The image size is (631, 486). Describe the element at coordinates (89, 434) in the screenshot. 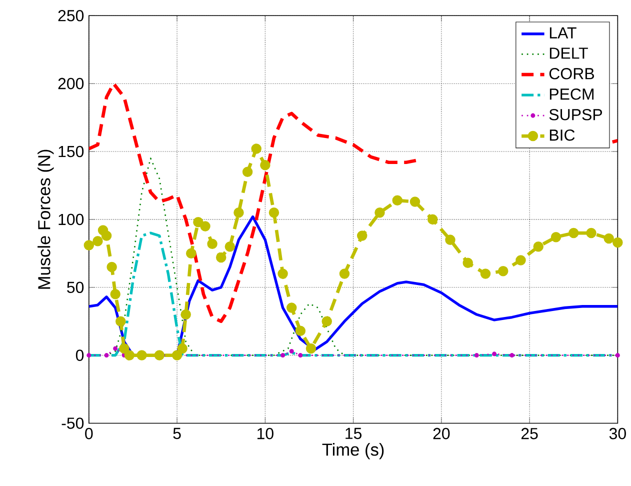

I see `x-tick-label: 0` at that location.